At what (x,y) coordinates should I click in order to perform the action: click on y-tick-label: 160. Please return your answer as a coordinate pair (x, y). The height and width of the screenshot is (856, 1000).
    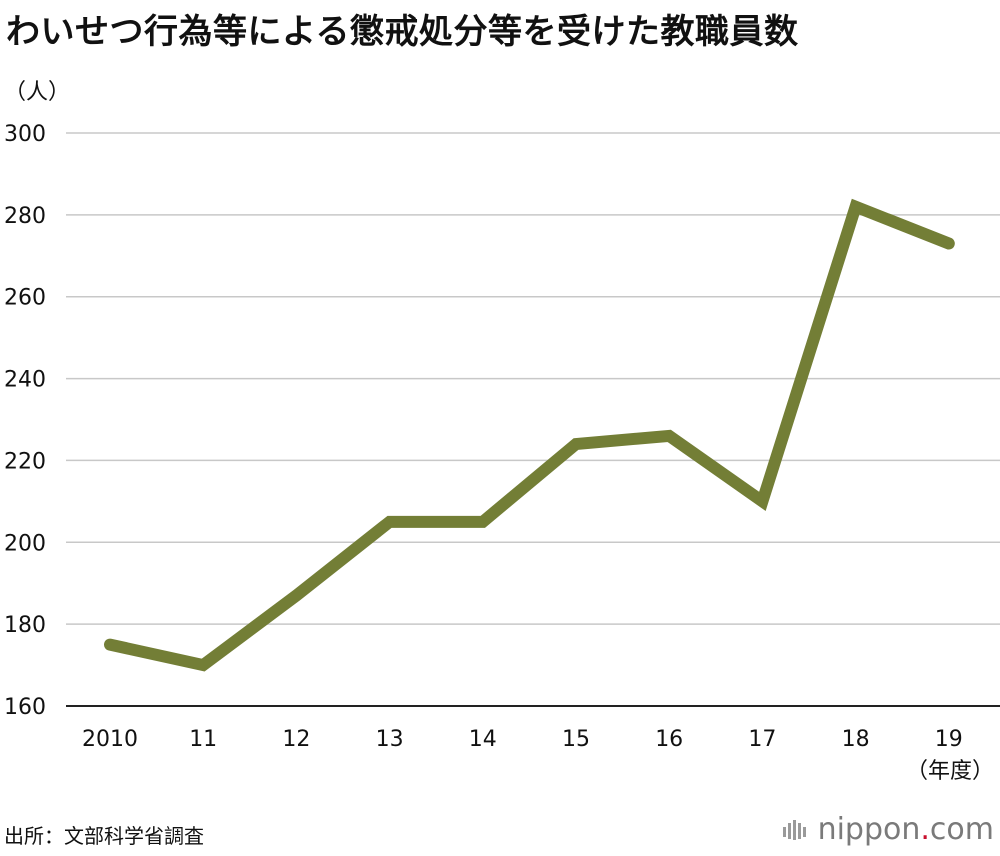
    Looking at the image, I should click on (25, 707).